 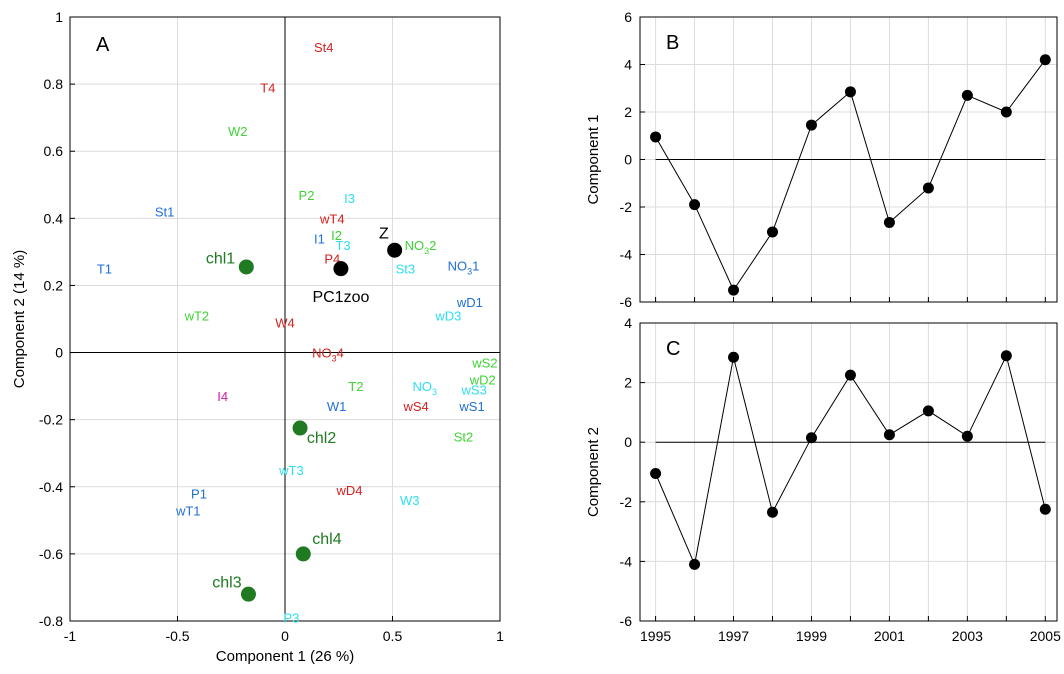 What do you see at coordinates (889, 636) in the screenshot?
I see `panel-c-x-tick-label: 2001` at bounding box center [889, 636].